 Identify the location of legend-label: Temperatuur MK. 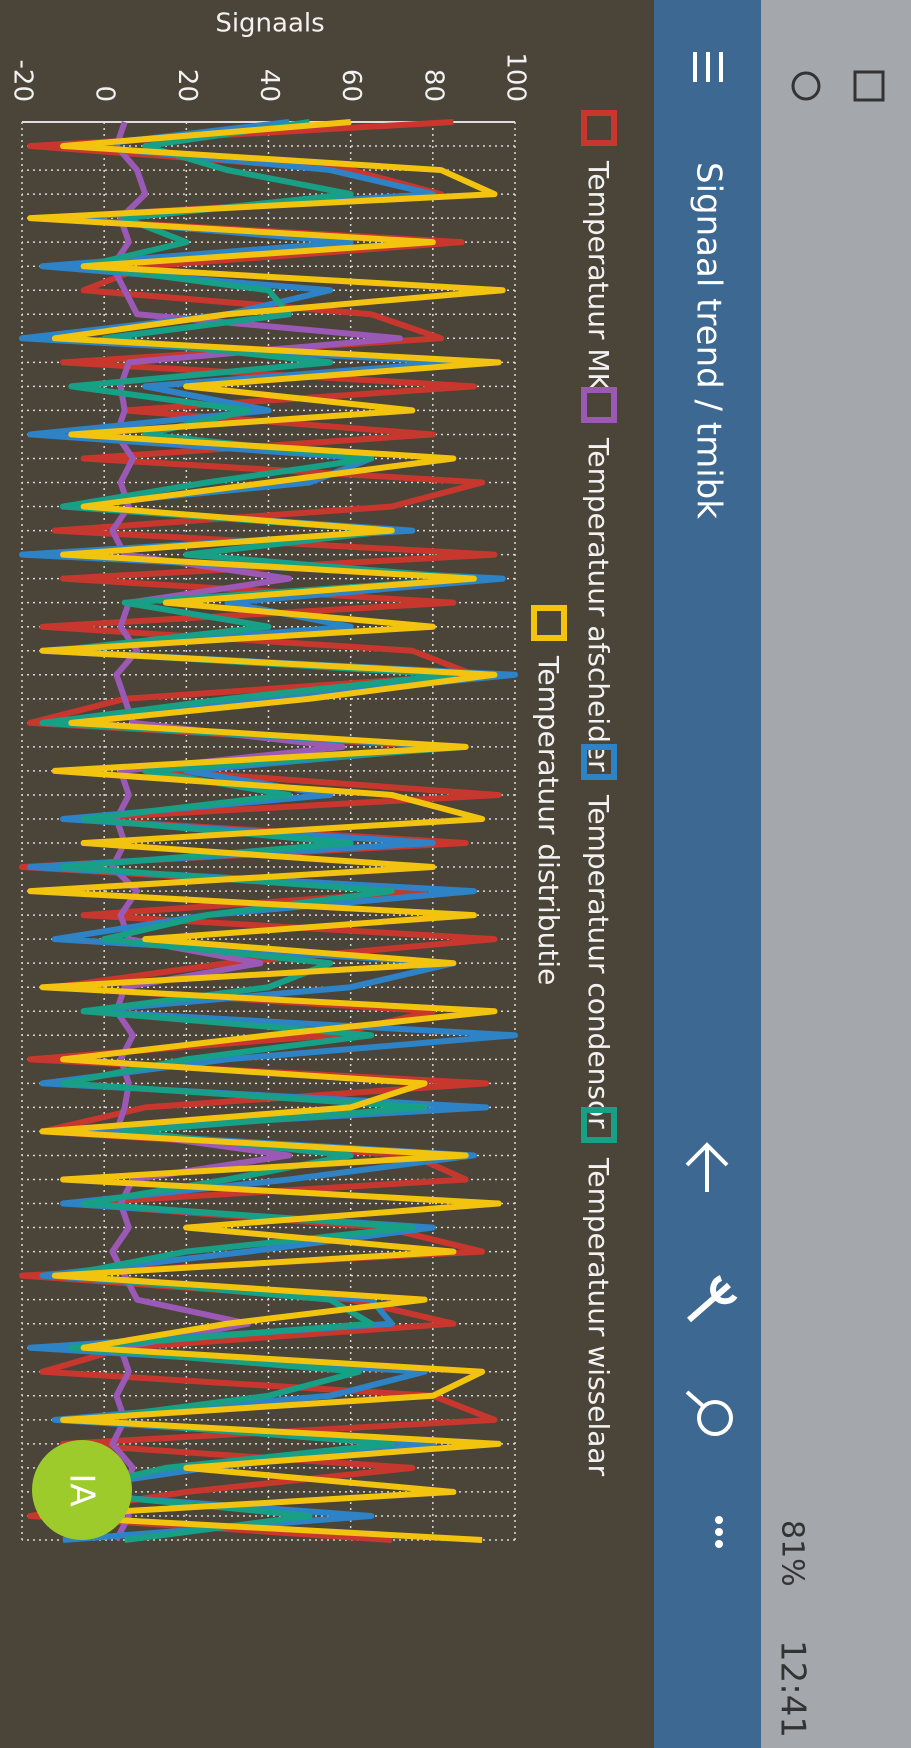
(598, 276).